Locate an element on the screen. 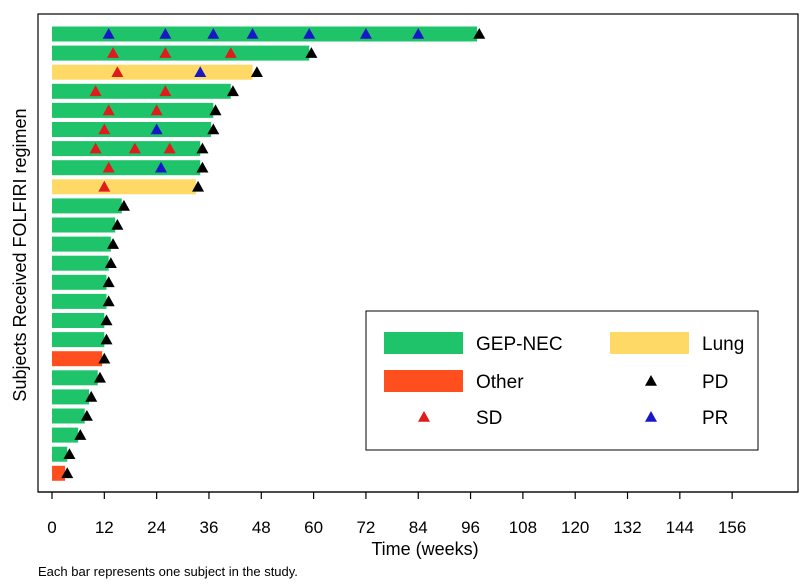 The width and height of the screenshot is (800, 586). legend-swatch-lung is located at coordinates (649, 343).